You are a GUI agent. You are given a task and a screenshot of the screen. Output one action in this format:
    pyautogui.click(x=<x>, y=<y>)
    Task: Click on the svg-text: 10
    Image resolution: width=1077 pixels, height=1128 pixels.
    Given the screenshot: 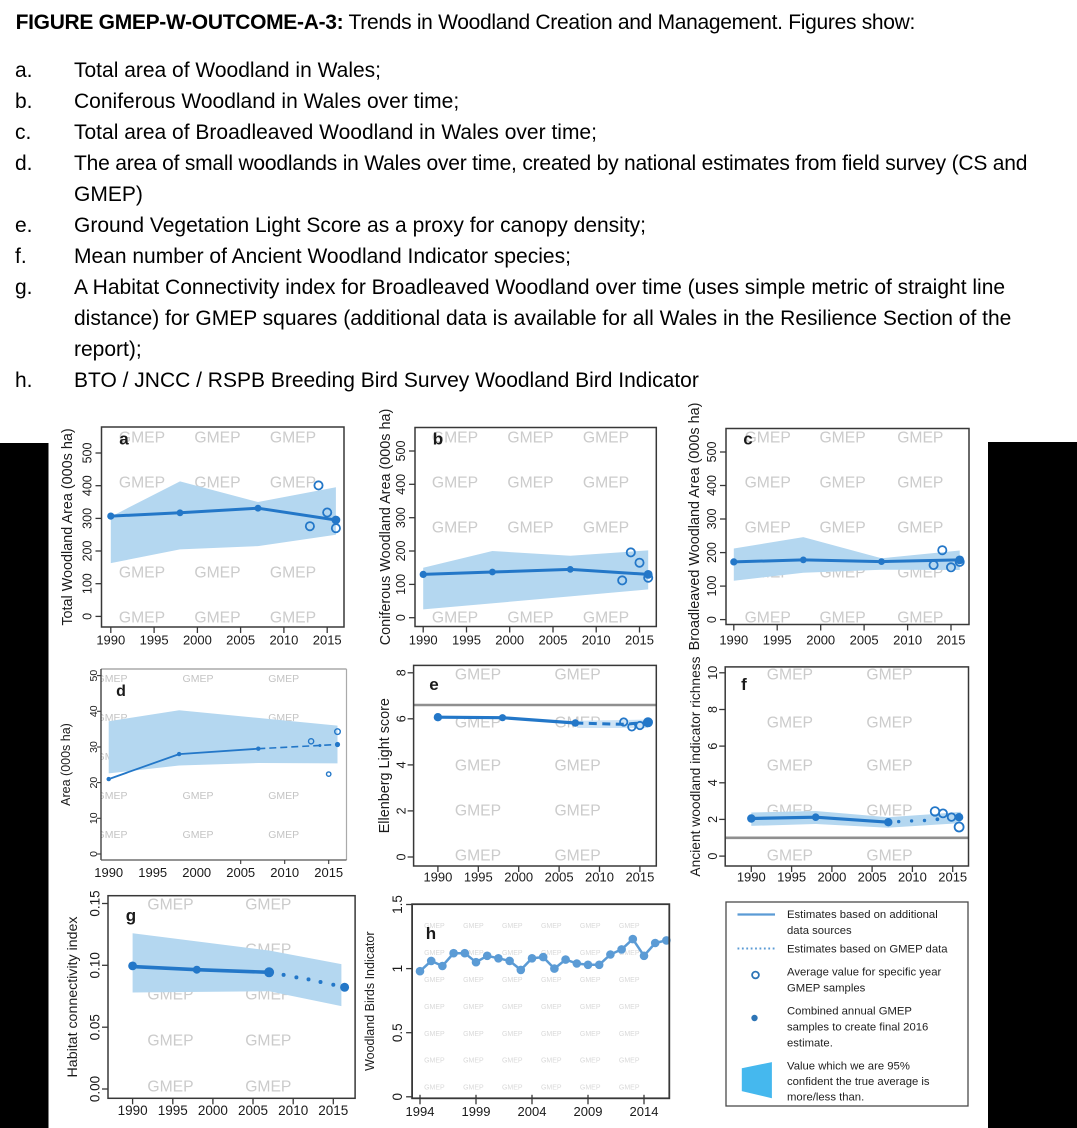 What is the action you would take?
    pyautogui.click(x=713, y=673)
    